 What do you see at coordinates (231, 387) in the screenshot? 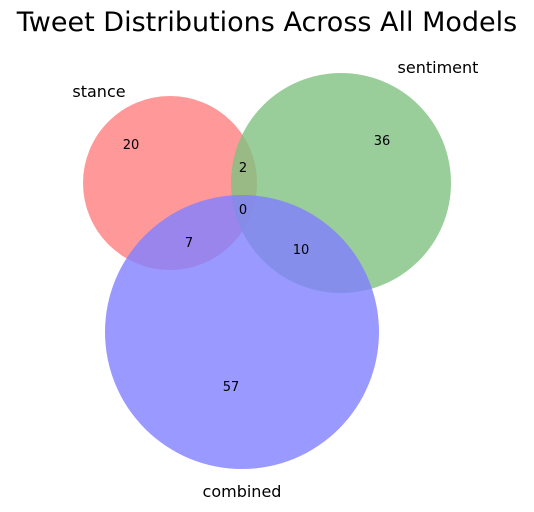
I see `region-count-combined-only: 57` at bounding box center [231, 387].